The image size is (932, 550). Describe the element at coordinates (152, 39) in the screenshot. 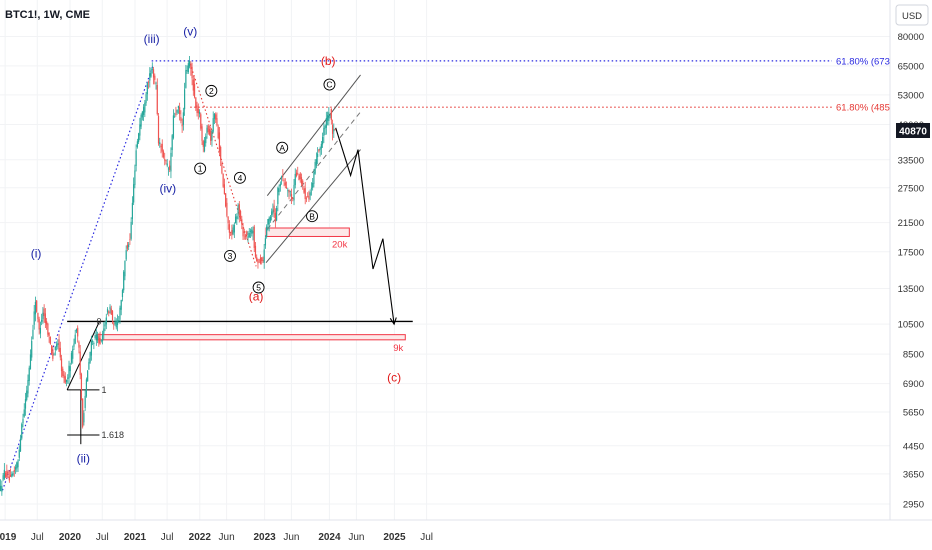

I see `wave-label-blue: (iii)` at that location.